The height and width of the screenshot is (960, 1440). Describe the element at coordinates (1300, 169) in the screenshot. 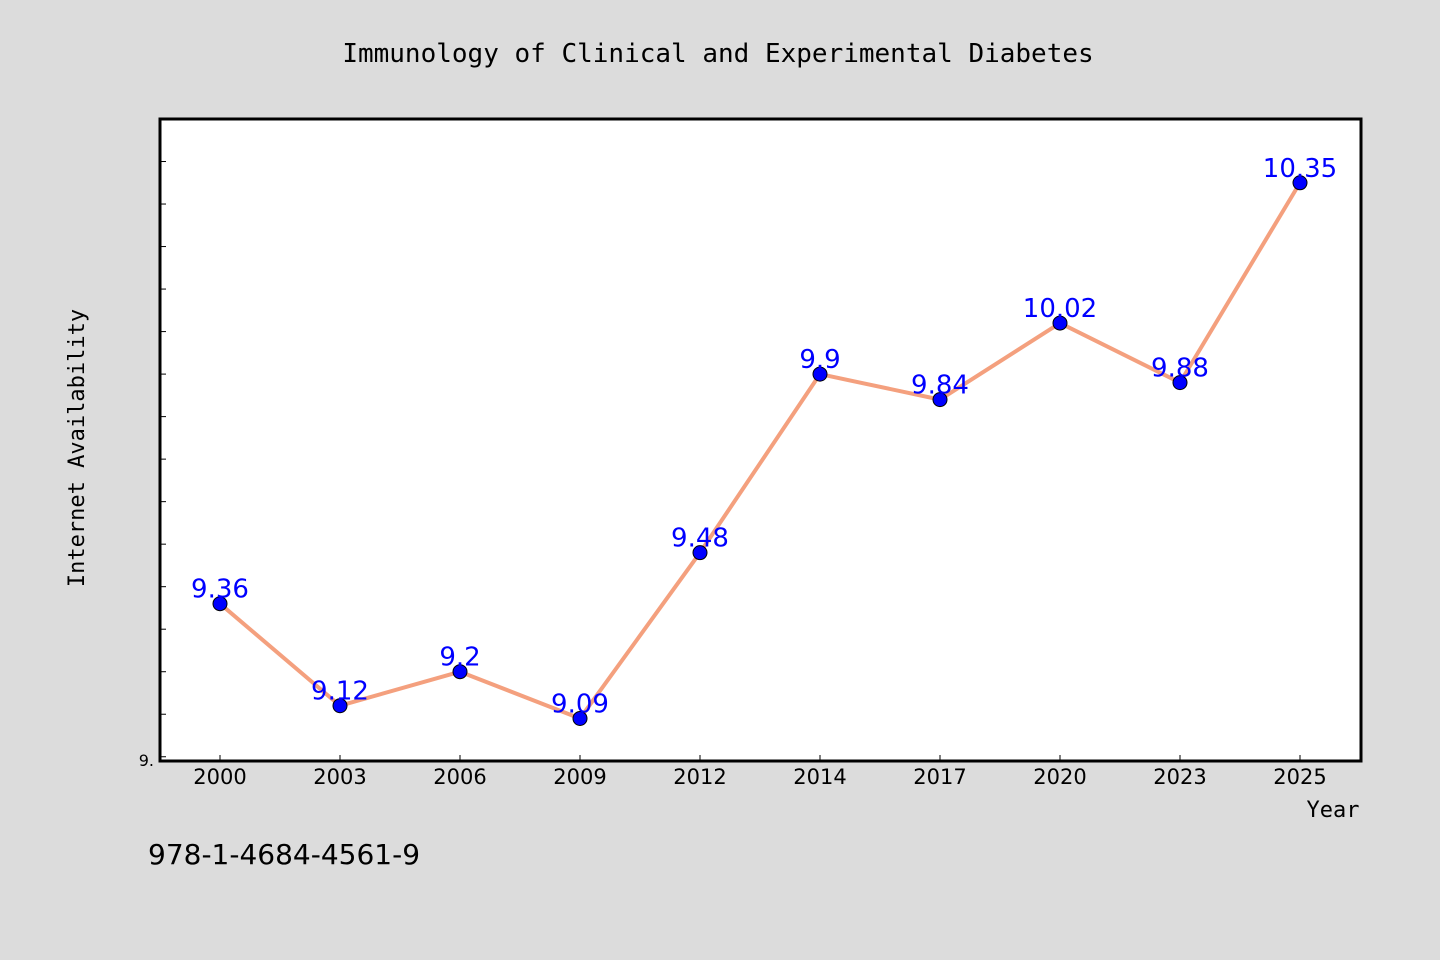

I see `data-label: 10.35` at that location.